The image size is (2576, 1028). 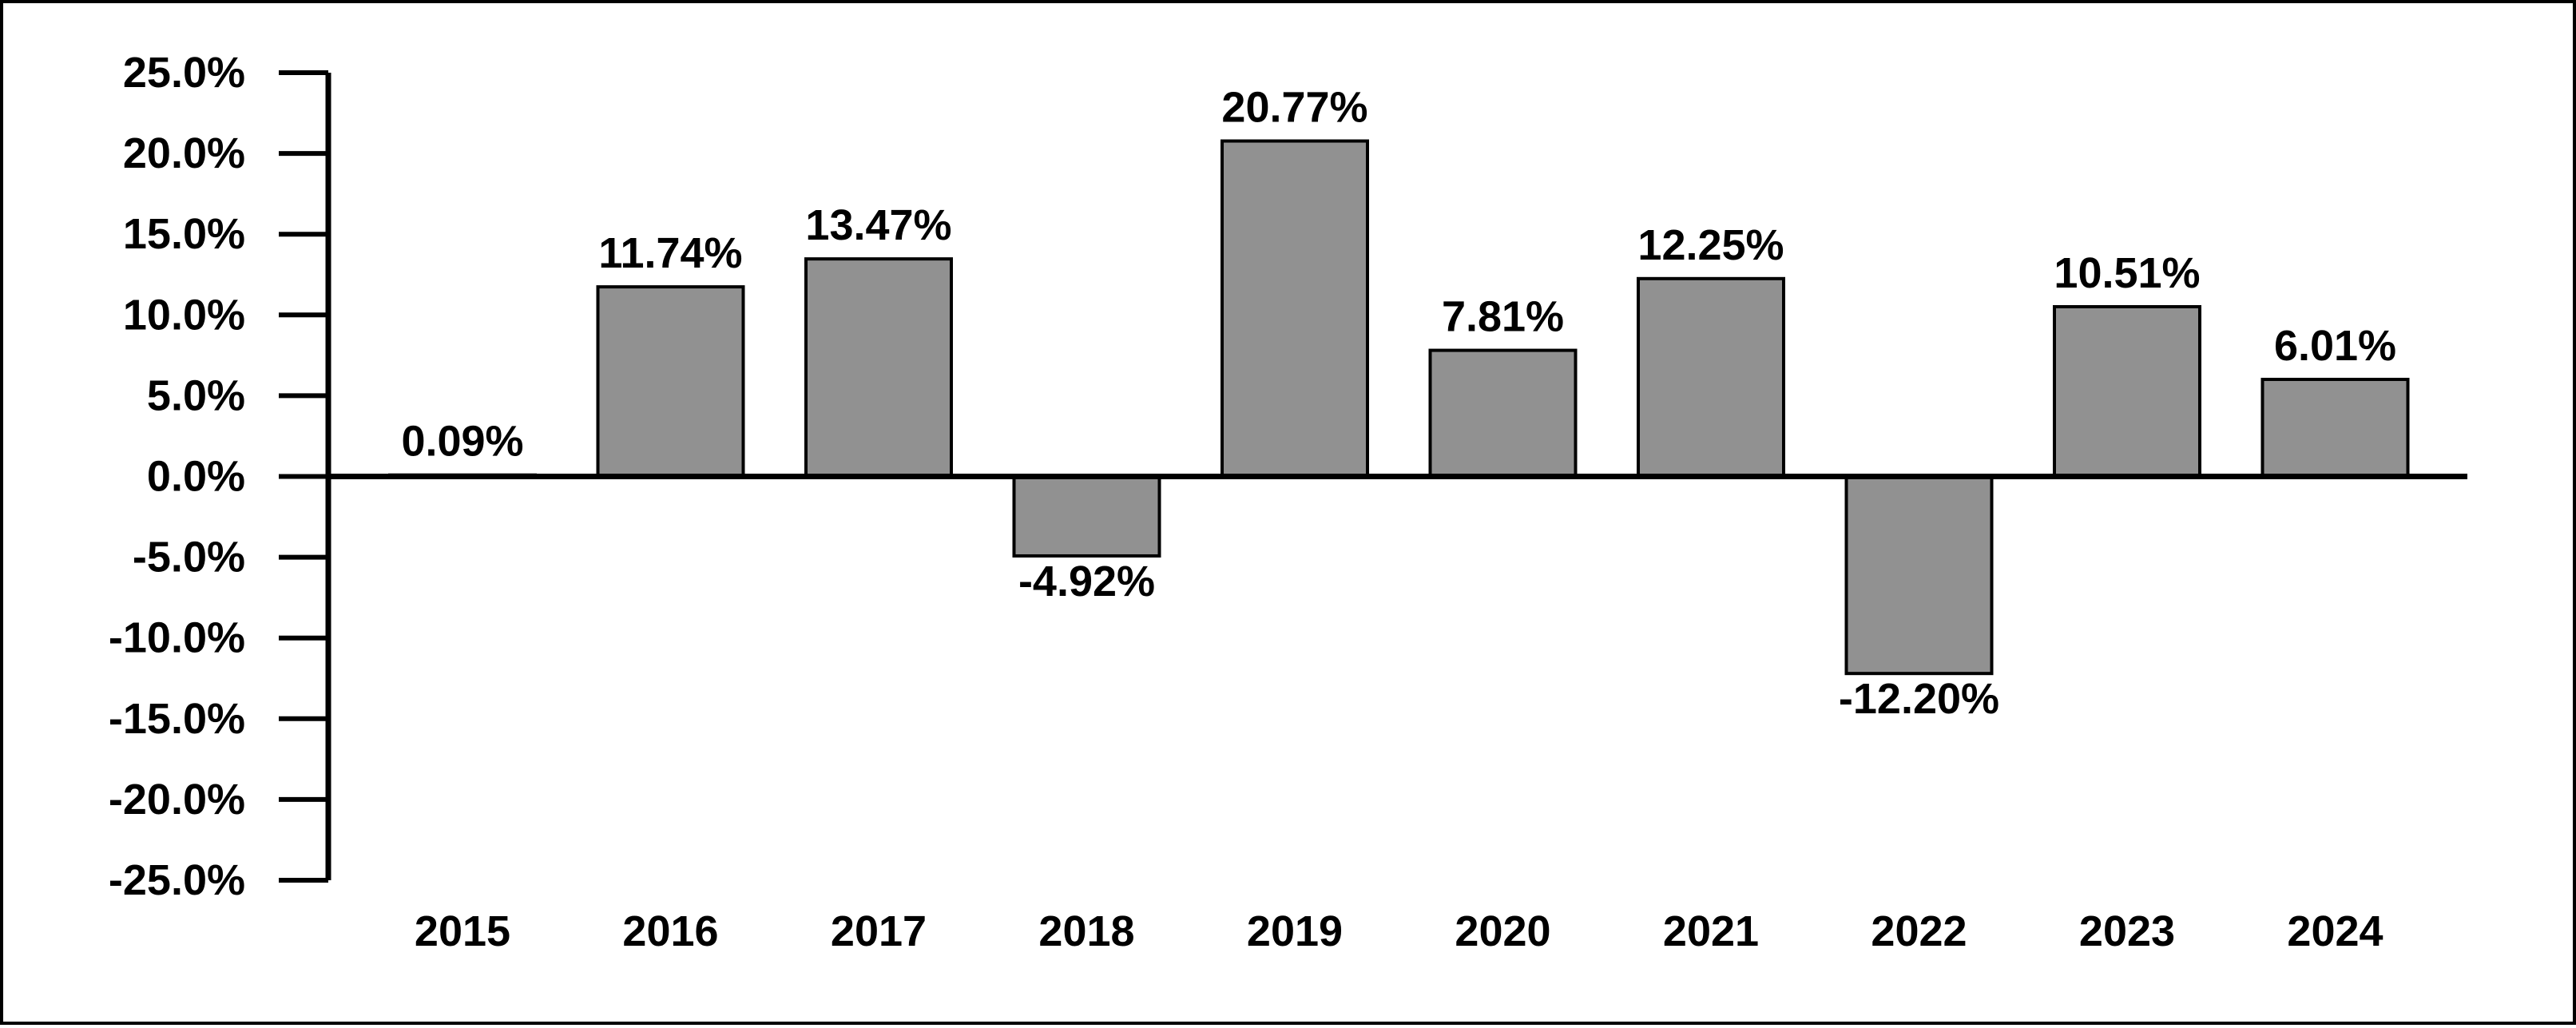 What do you see at coordinates (670, 931) in the screenshot?
I see `x-tick-label-2016: 2016` at bounding box center [670, 931].